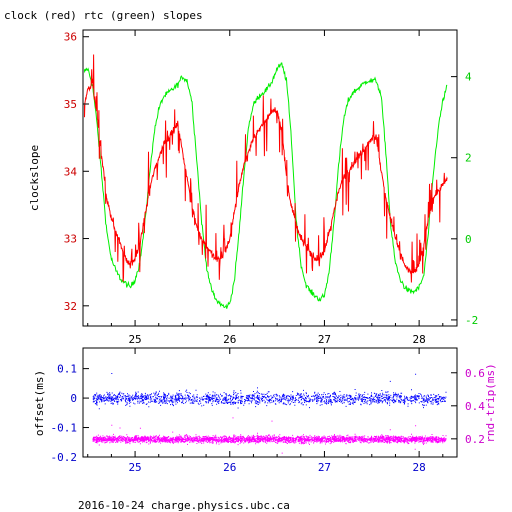  Describe the element at coordinates (70, 37) in the screenshot. I see `top-y-tick-label: 36` at that location.